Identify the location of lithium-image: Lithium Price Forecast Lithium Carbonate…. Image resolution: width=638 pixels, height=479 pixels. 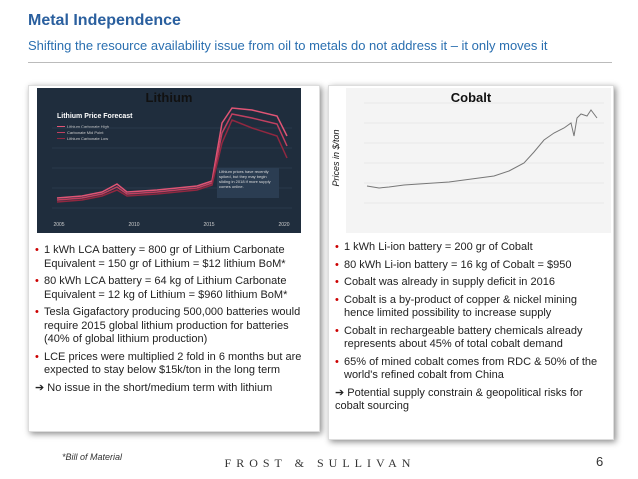
(169, 160).